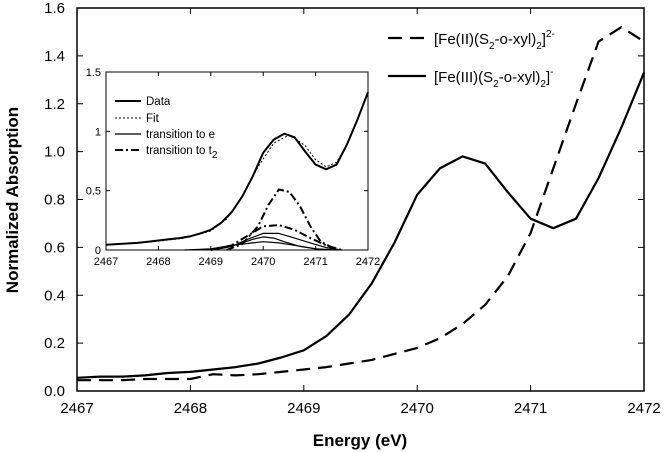 Image resolution: width=667 pixels, height=452 pixels. What do you see at coordinates (93, 73) in the screenshot?
I see `inset-y-tick-label: 1.5` at bounding box center [93, 73].